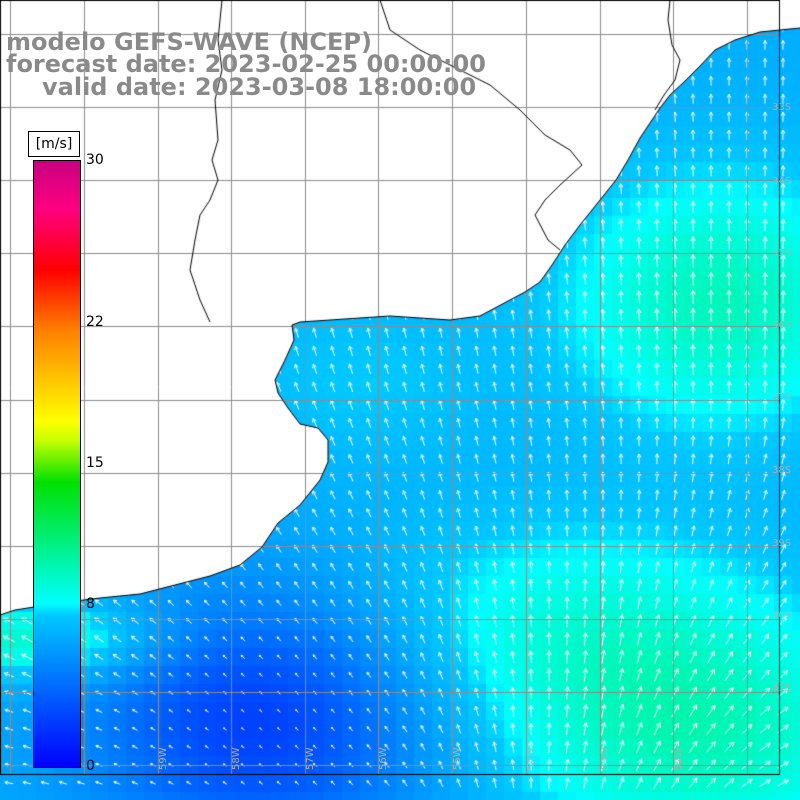 The width and height of the screenshot is (800, 800). Describe the element at coordinates (605, 758) in the screenshot. I see `longitude-label: 53W` at that location.